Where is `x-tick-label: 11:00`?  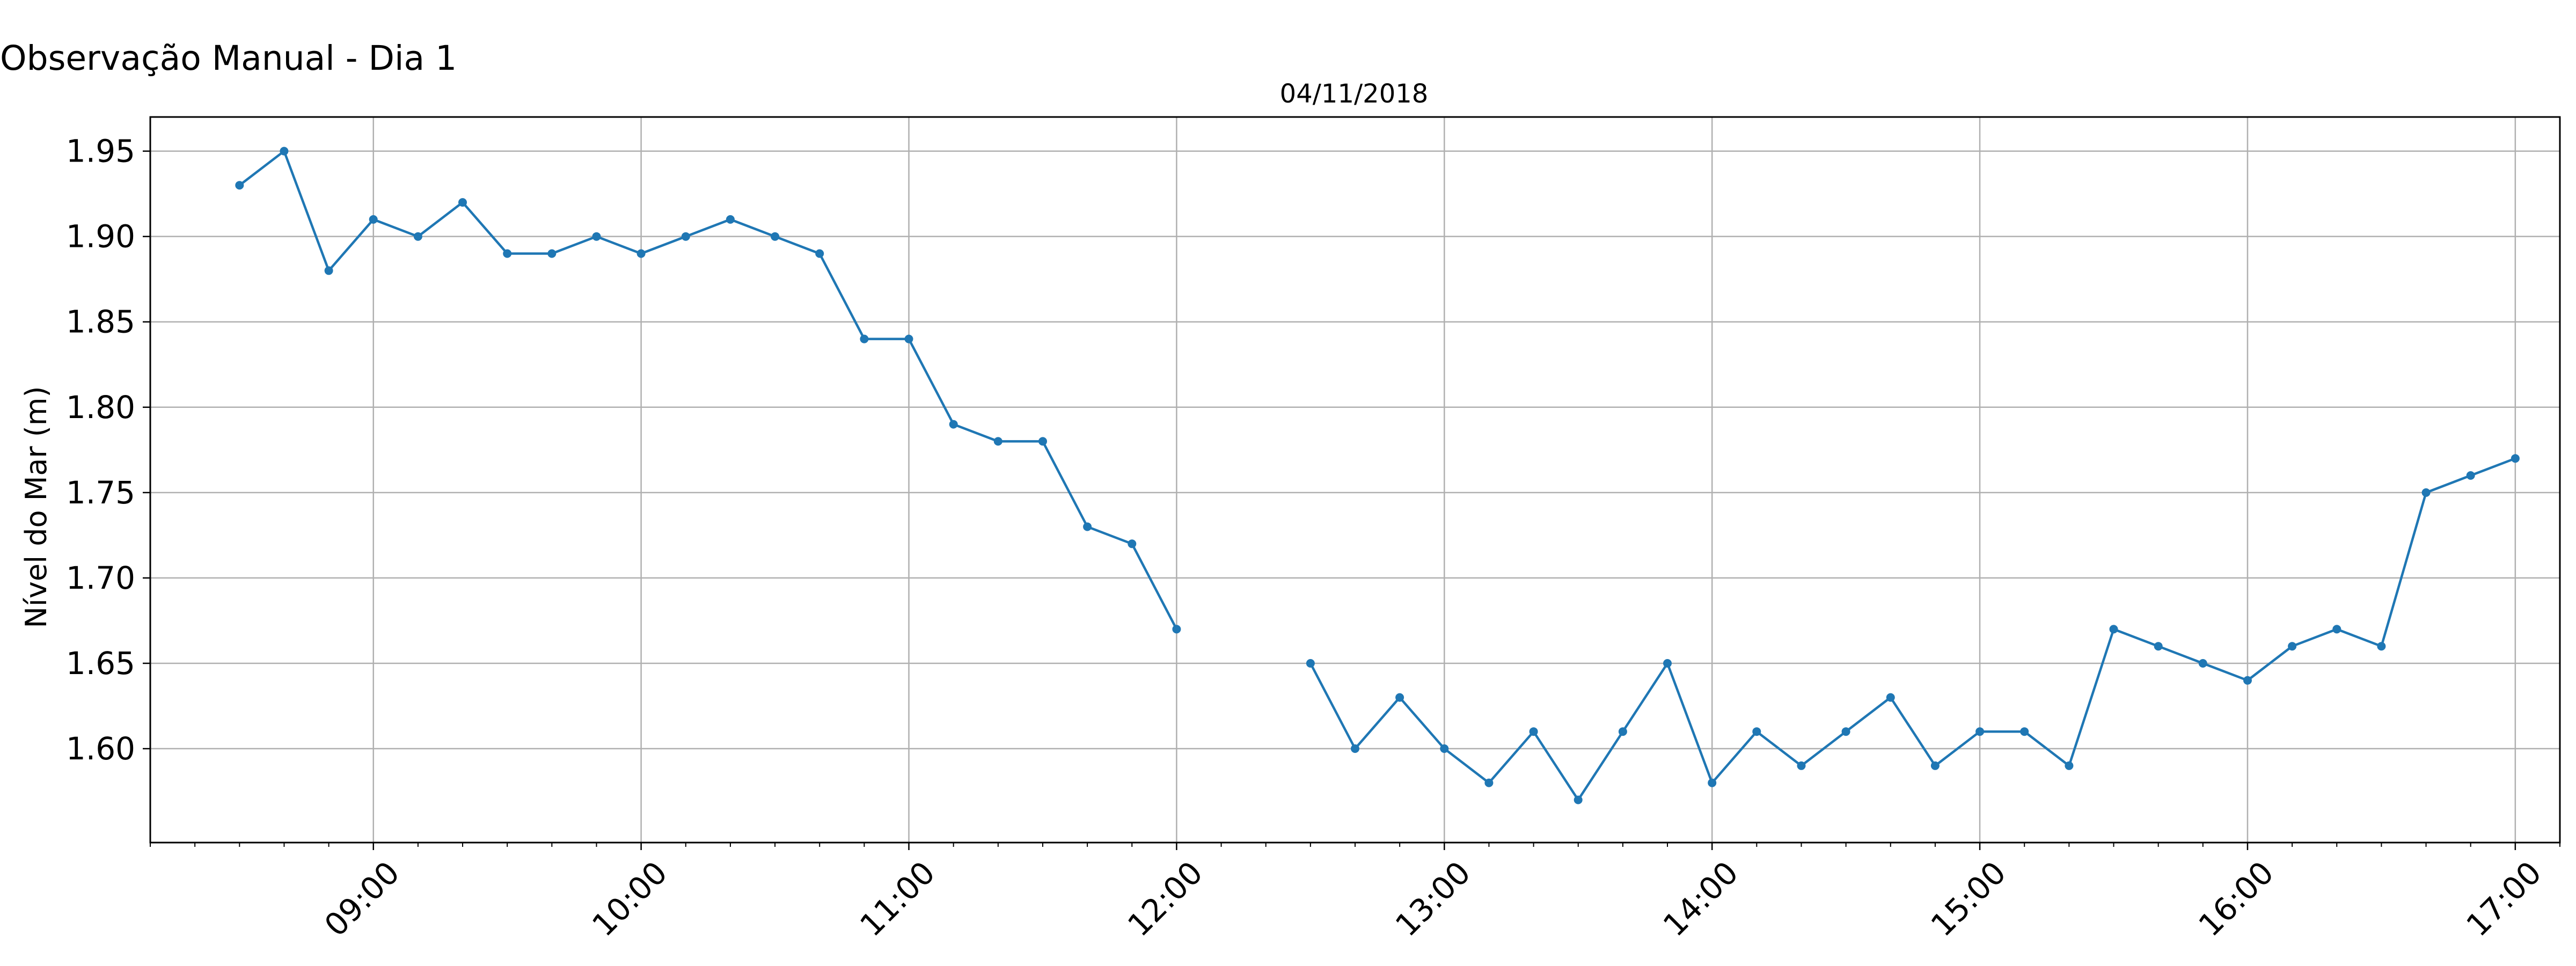 x-tick-label: 11:00 is located at coordinates (897, 898).